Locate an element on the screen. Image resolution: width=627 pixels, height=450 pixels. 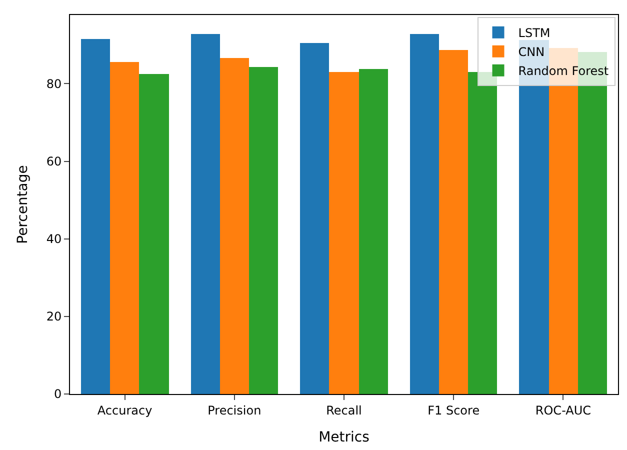
x-tick-label: F1 Score is located at coordinates (454, 410).